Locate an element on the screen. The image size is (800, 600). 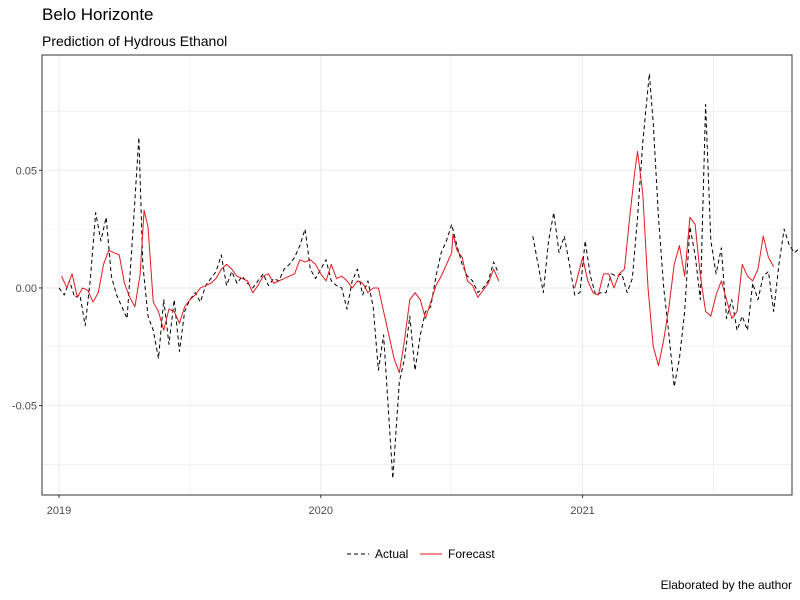
x-tick-label: 2019 is located at coordinates (59, 511).